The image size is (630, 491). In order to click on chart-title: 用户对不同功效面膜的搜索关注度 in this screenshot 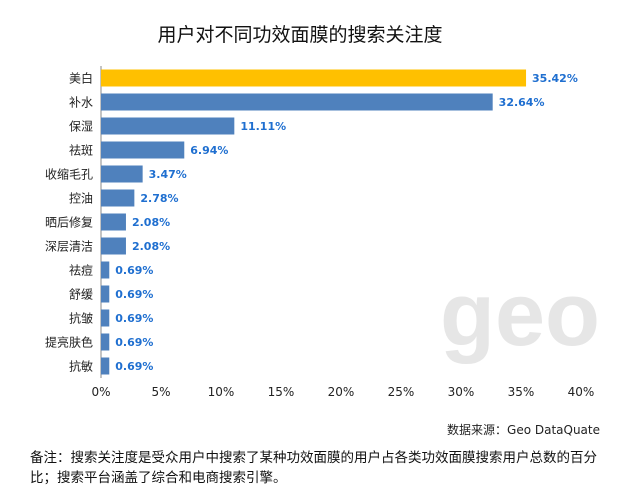, I will do `click(300, 35)`.